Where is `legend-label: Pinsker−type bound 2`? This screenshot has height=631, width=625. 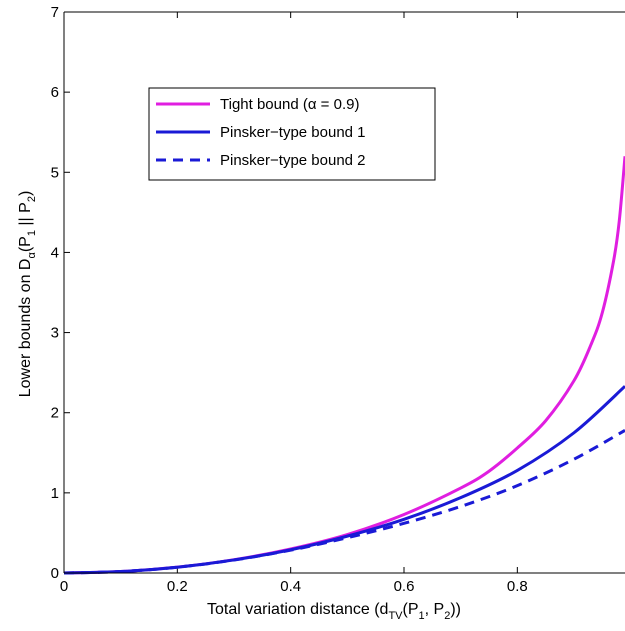 legend-label: Pinsker−type bound 2 is located at coordinates (293, 160).